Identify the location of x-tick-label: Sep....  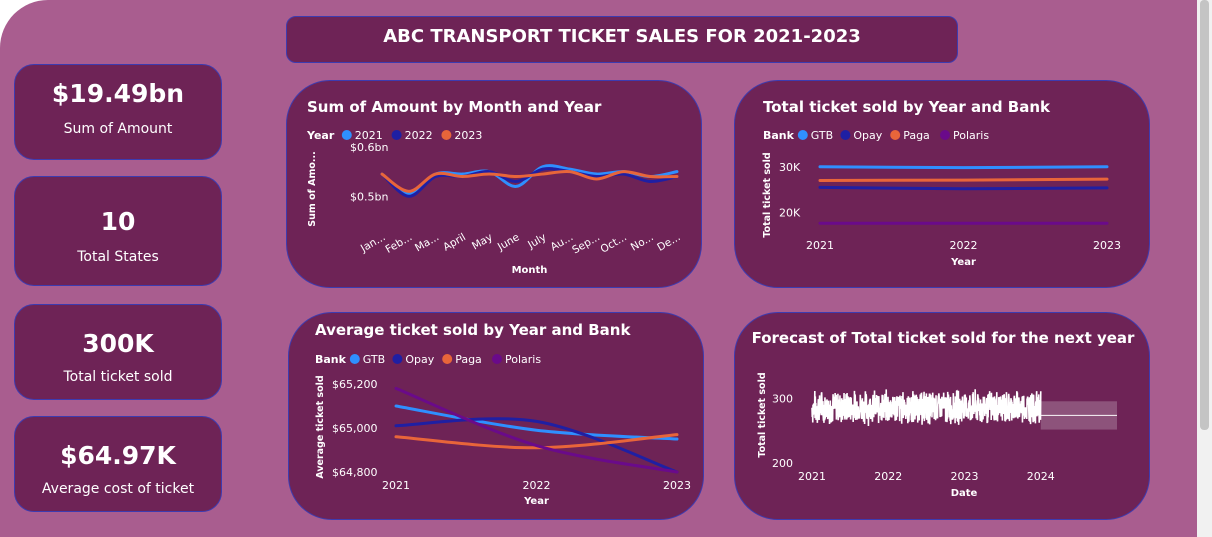
(586, 243).